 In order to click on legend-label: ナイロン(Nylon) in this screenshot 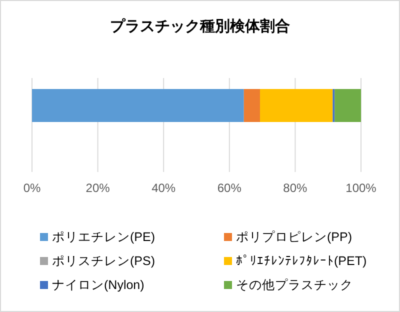, I will do `click(98, 285)`.